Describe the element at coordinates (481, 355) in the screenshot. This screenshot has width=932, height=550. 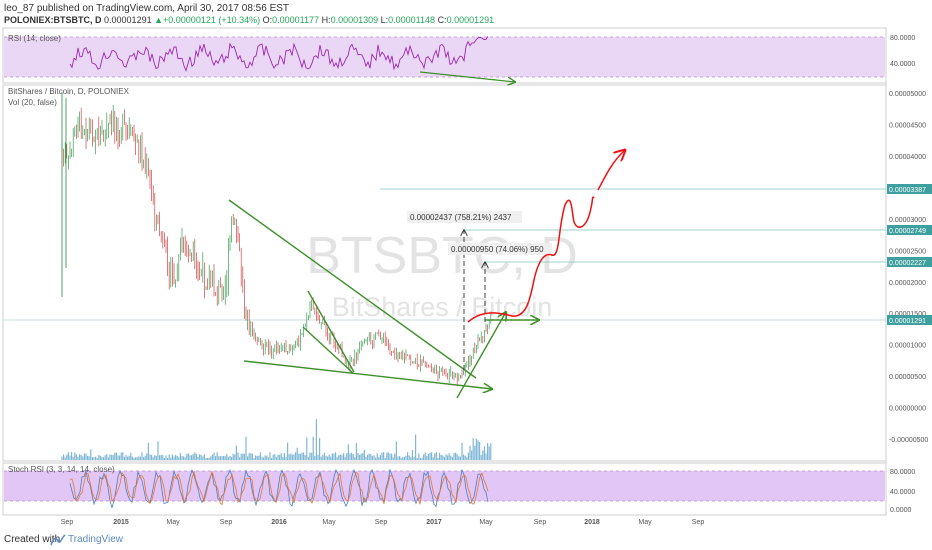
I see `breakout-line` at that location.